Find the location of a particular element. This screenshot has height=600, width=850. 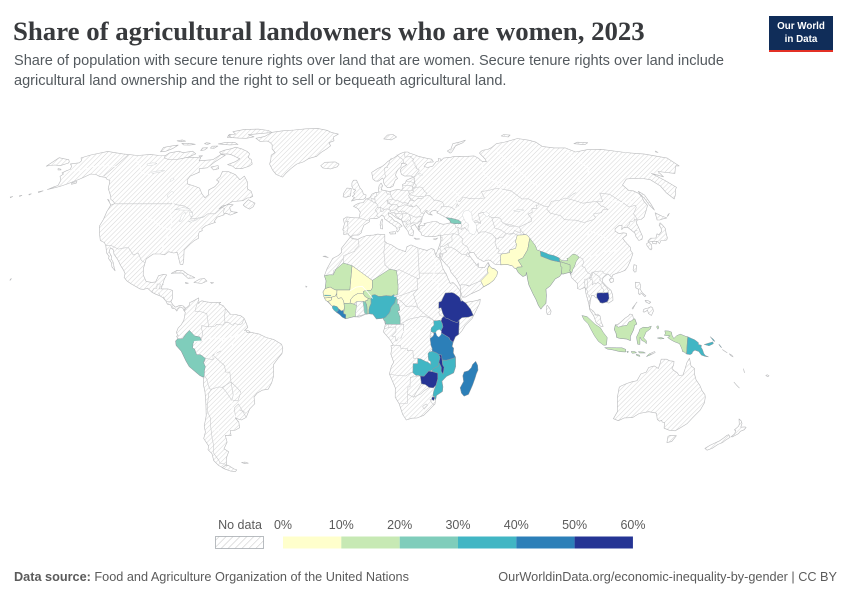

svg-text: 0% is located at coordinates (283, 525).